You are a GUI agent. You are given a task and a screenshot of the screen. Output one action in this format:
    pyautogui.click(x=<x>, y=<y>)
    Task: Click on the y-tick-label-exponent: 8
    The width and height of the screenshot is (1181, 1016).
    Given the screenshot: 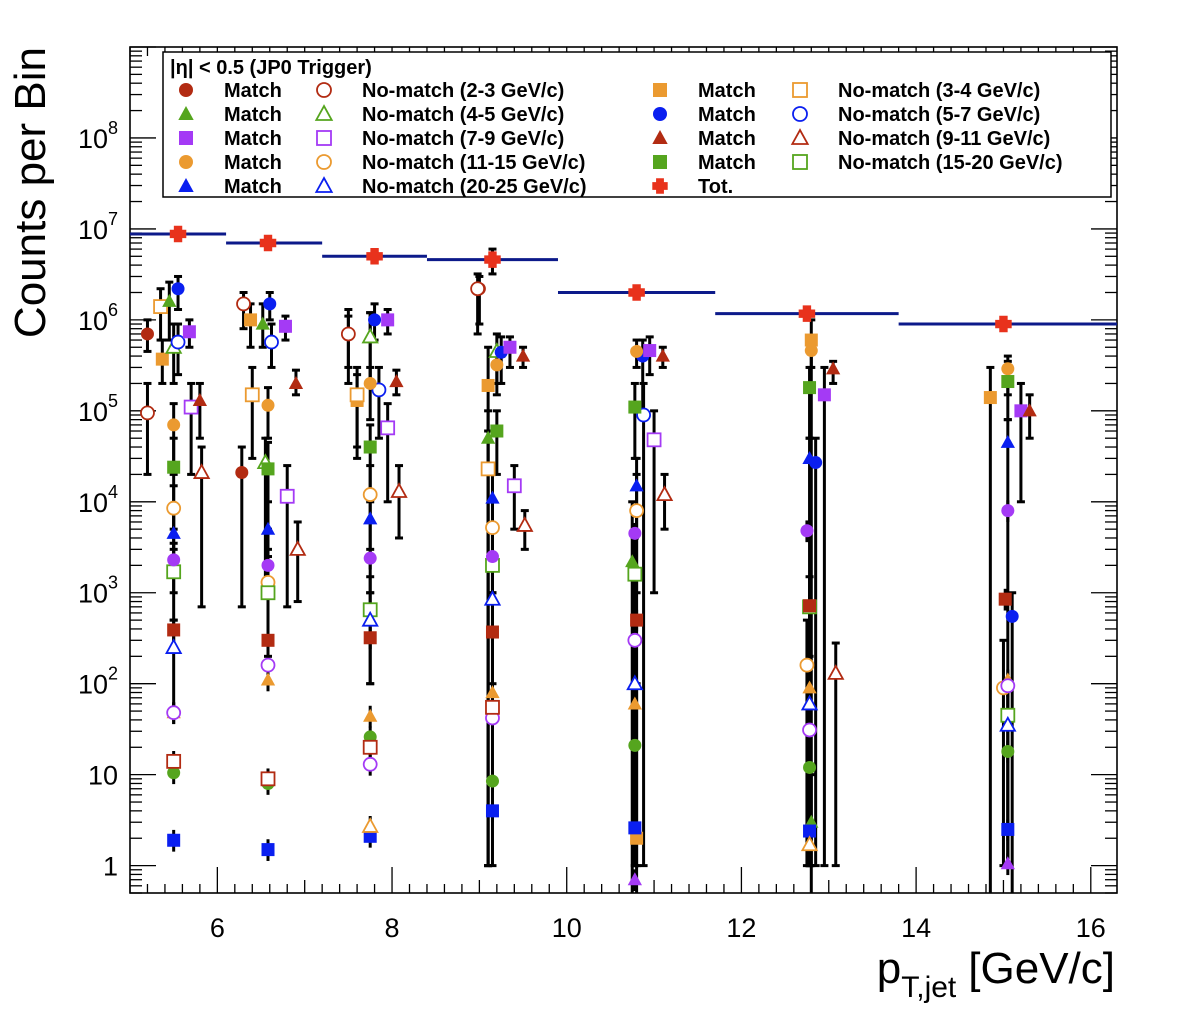 What is the action you would take?
    pyautogui.click(x=113, y=128)
    